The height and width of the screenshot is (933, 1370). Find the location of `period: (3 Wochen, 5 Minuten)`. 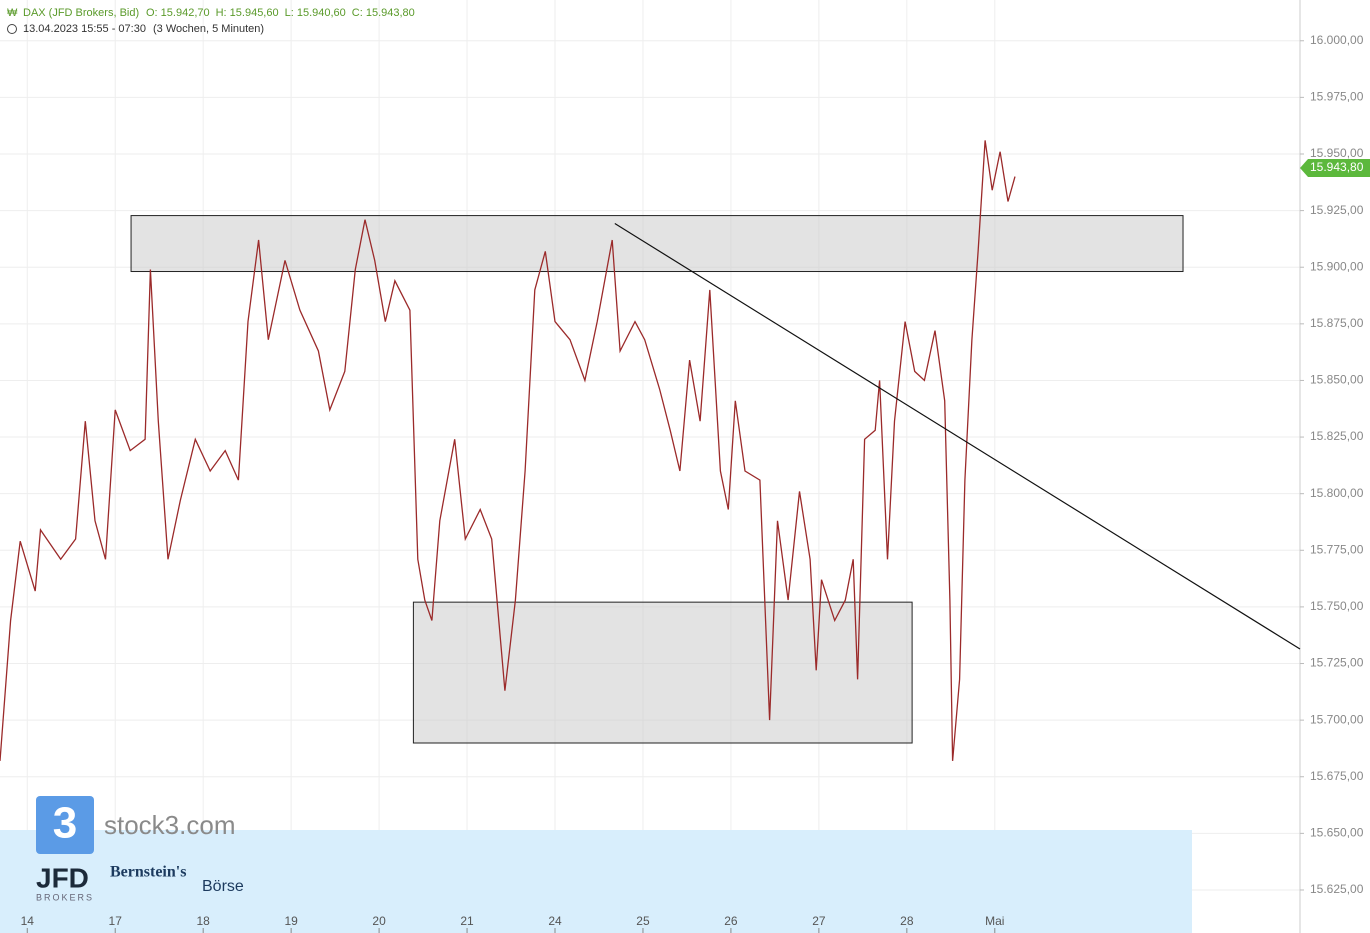

period: (3 Wochen, 5 Minuten) is located at coordinates (208, 29).